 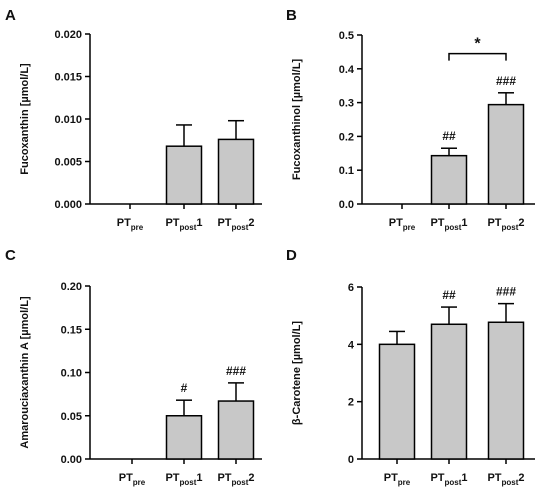 I want to click on panel-letter: D, so click(x=291, y=255).